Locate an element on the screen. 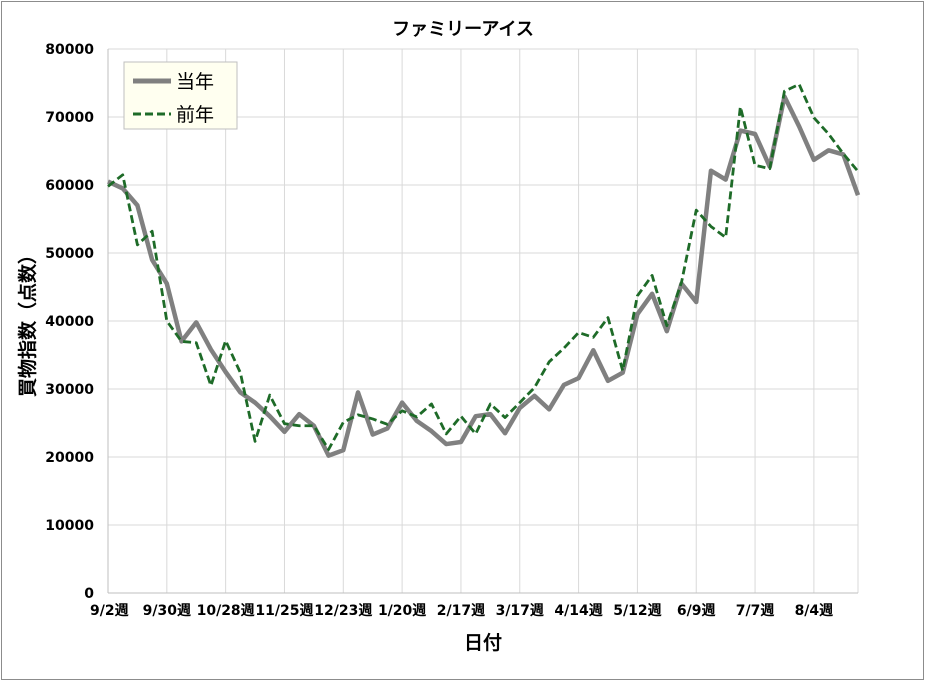 The width and height of the screenshot is (925, 681). x-tick-label: 2/17週 is located at coordinates (461, 611).